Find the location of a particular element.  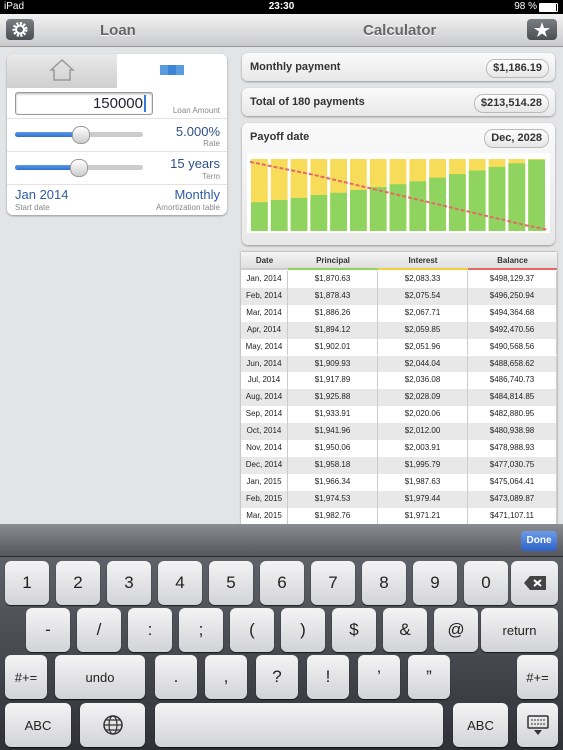

books-icon is located at coordinates (172, 70).